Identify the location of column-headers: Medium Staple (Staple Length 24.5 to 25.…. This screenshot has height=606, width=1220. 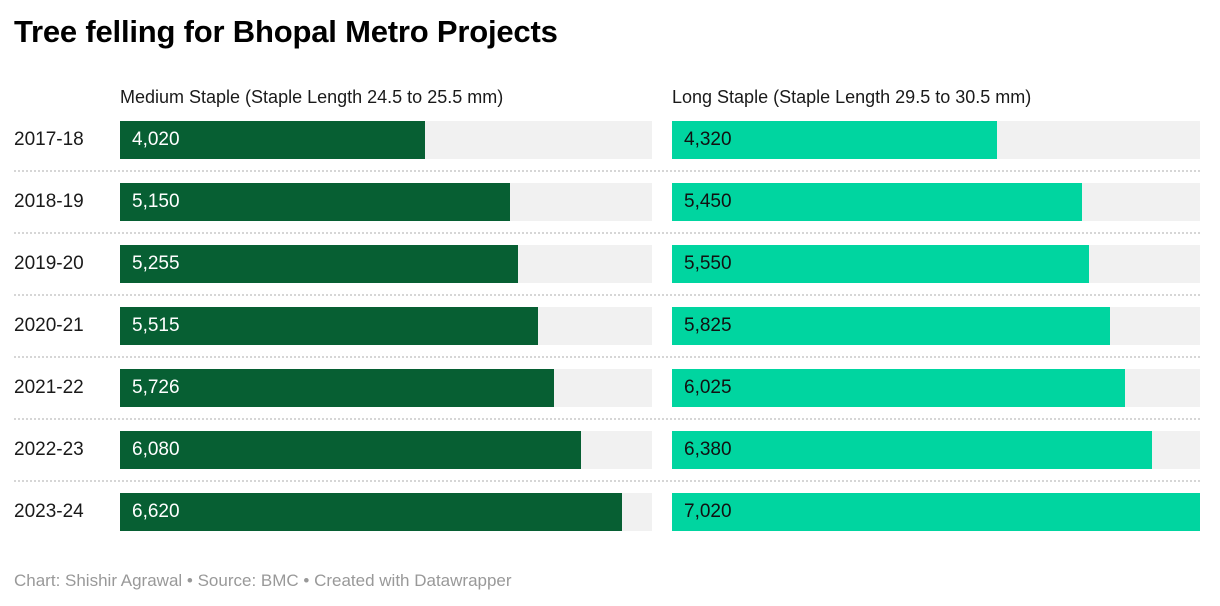
(607, 97).